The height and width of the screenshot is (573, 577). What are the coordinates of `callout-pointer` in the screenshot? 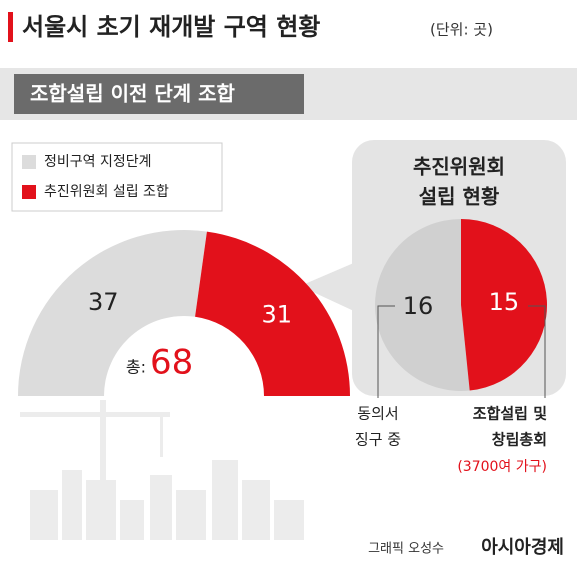 It's located at (328, 287).